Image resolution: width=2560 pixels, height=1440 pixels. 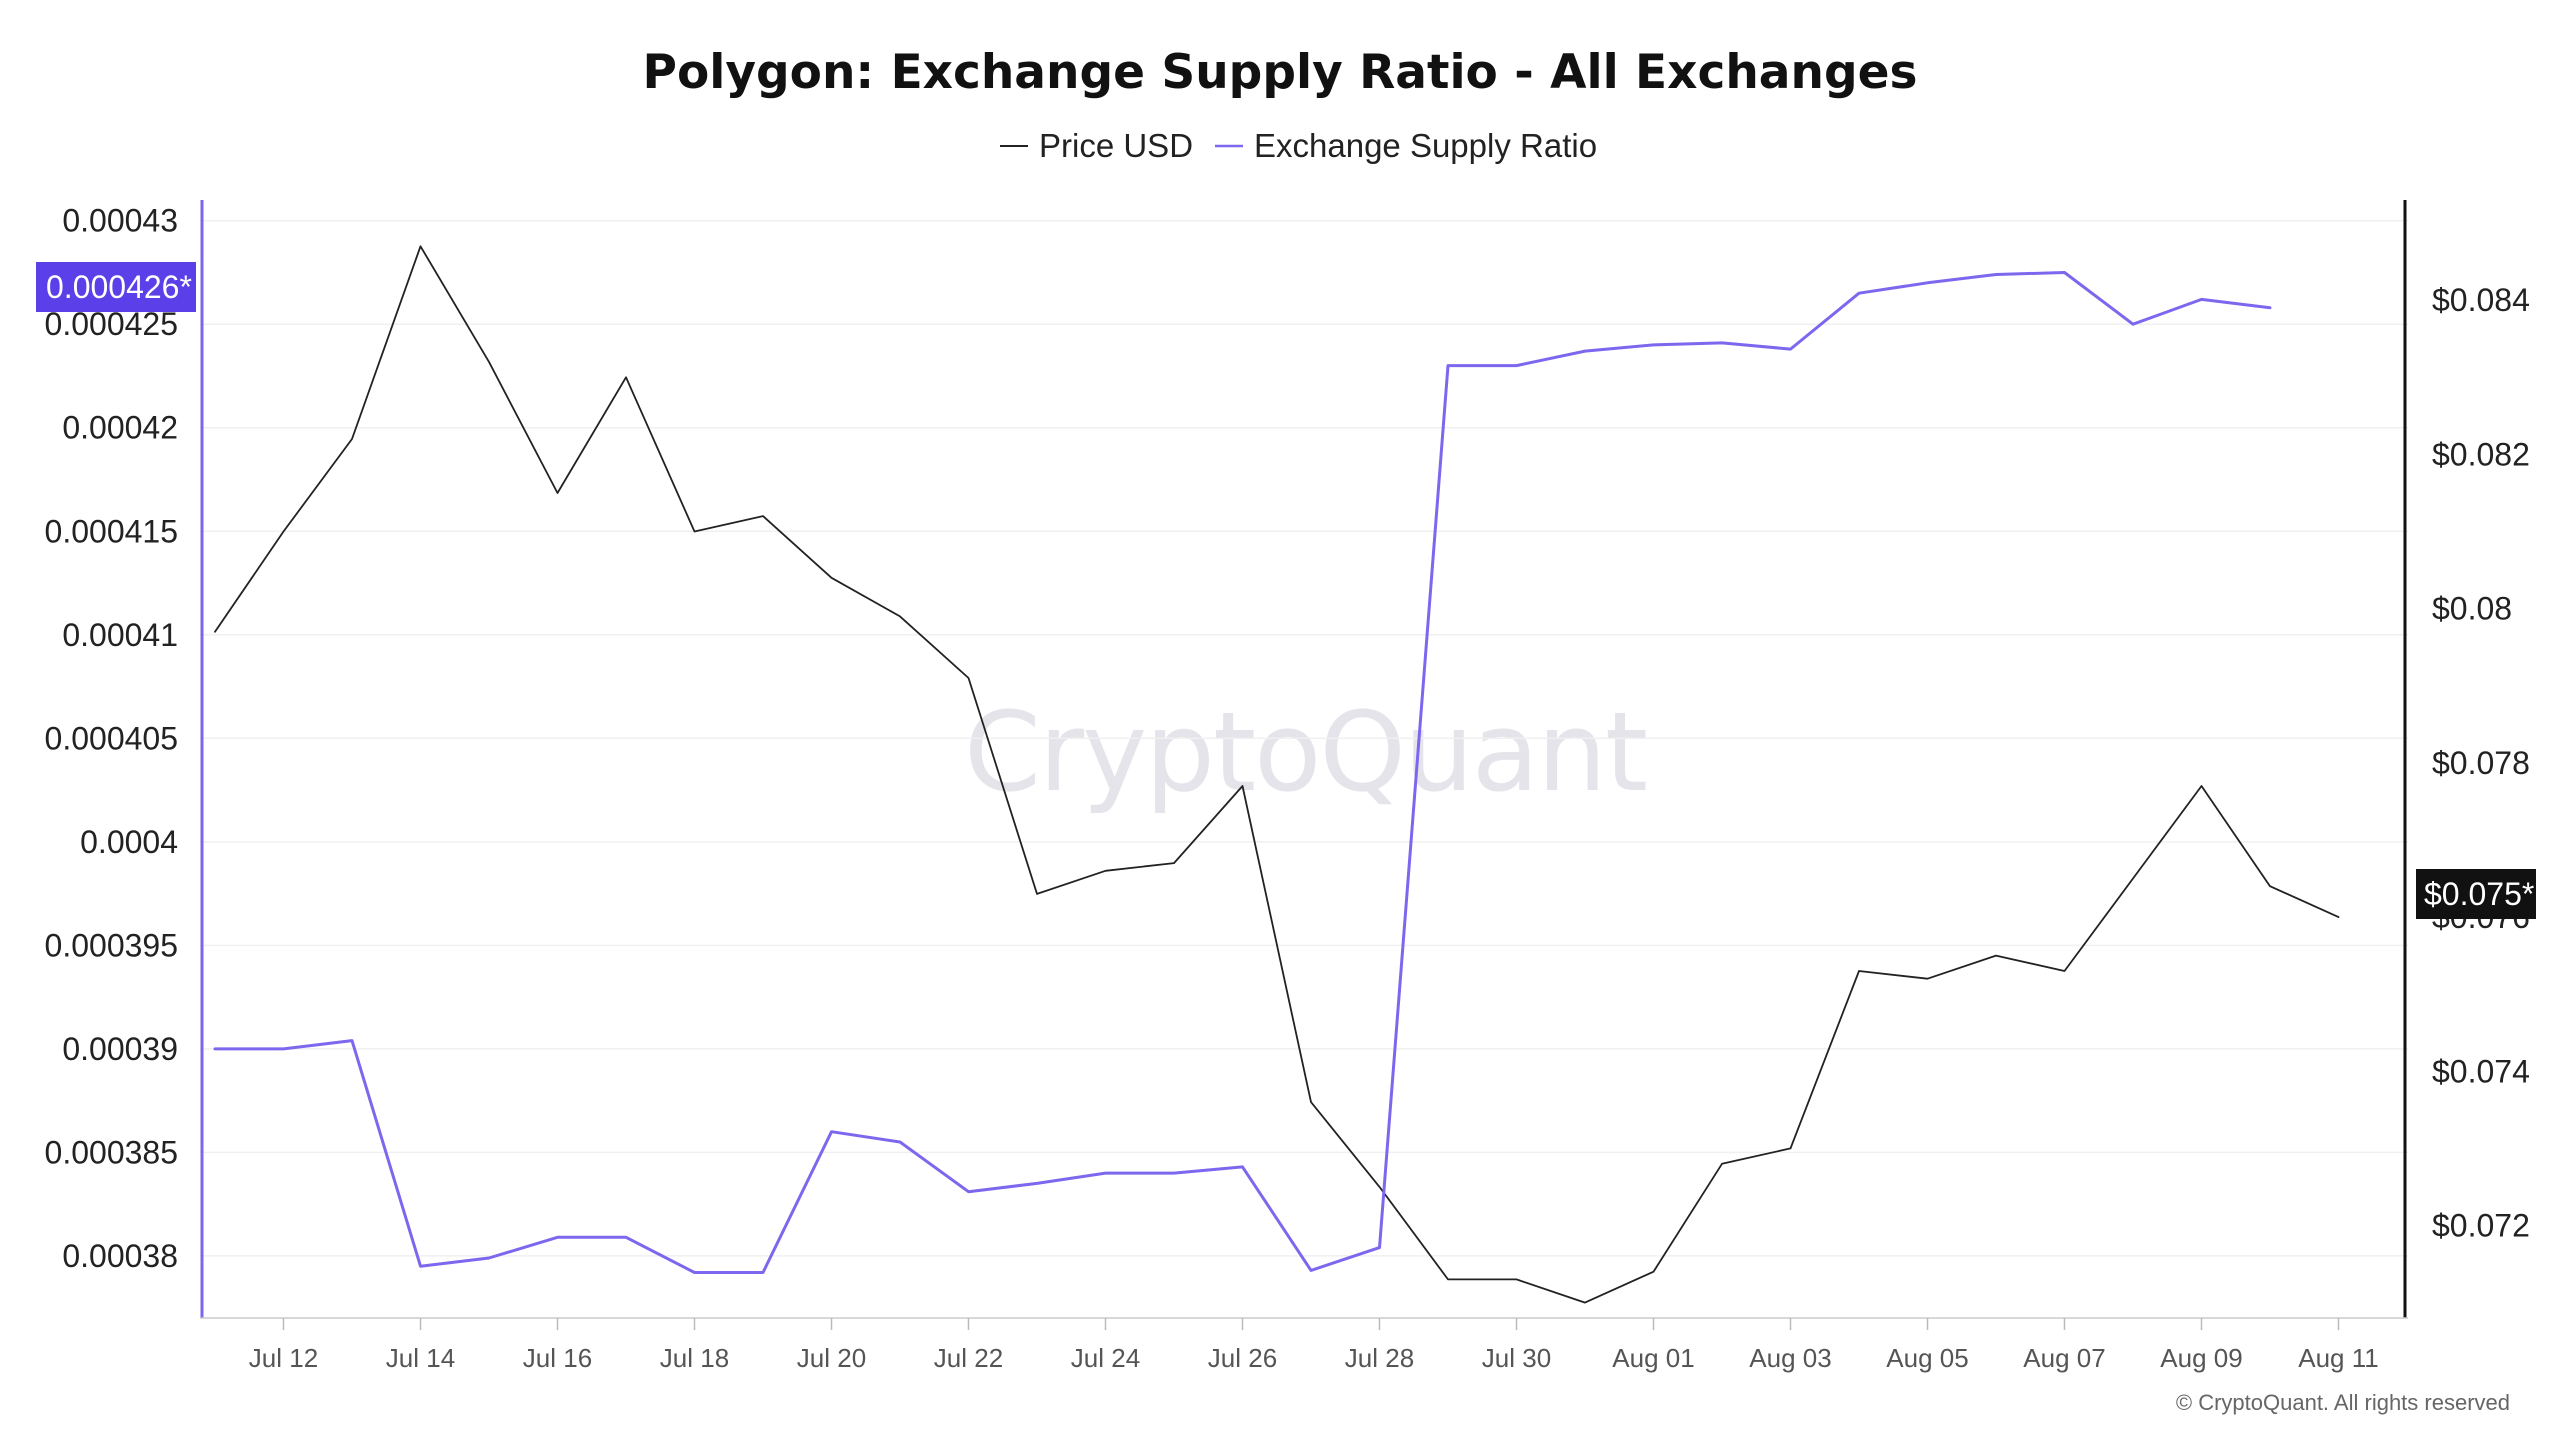 I want to click on left-tick-label-7: 0.000415, so click(x=111, y=531).